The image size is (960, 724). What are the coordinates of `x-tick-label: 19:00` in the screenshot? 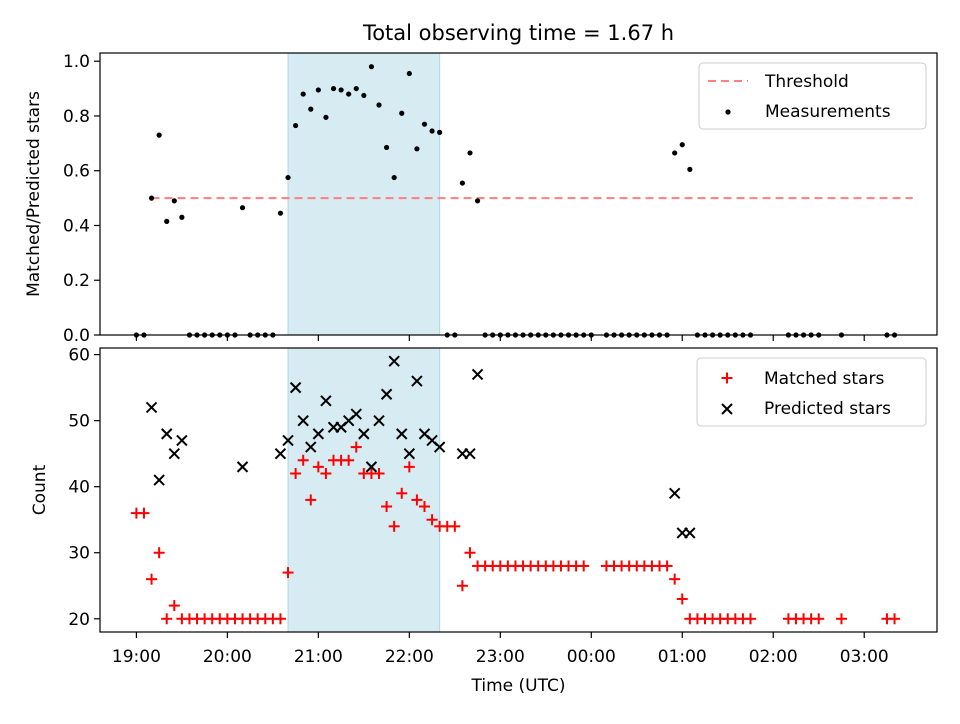 It's located at (136, 657).